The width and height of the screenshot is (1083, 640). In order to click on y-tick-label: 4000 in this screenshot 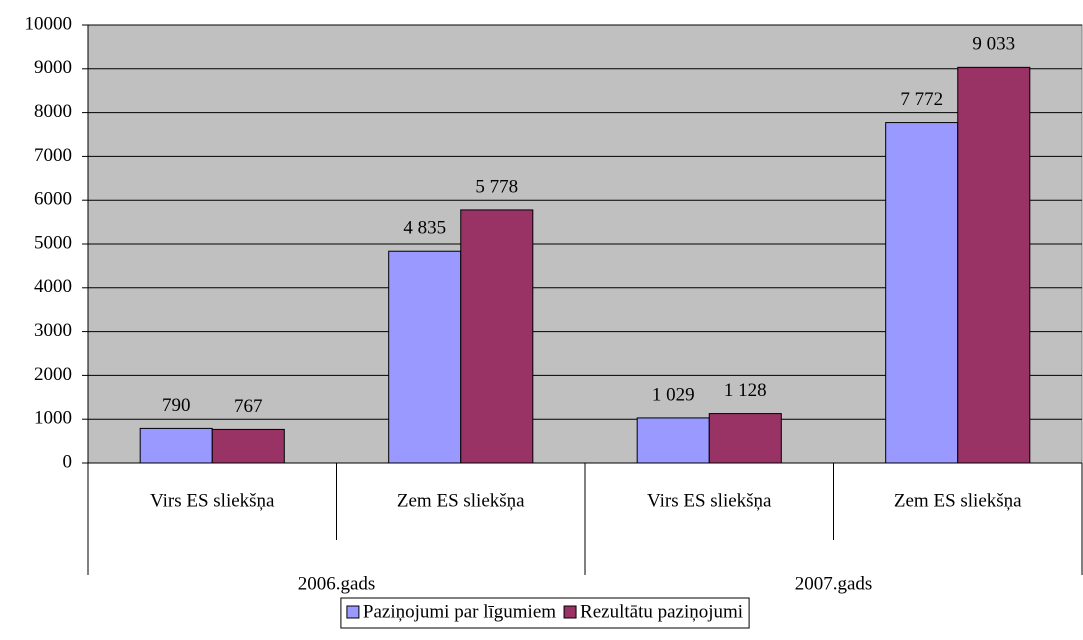, I will do `click(53, 286)`.